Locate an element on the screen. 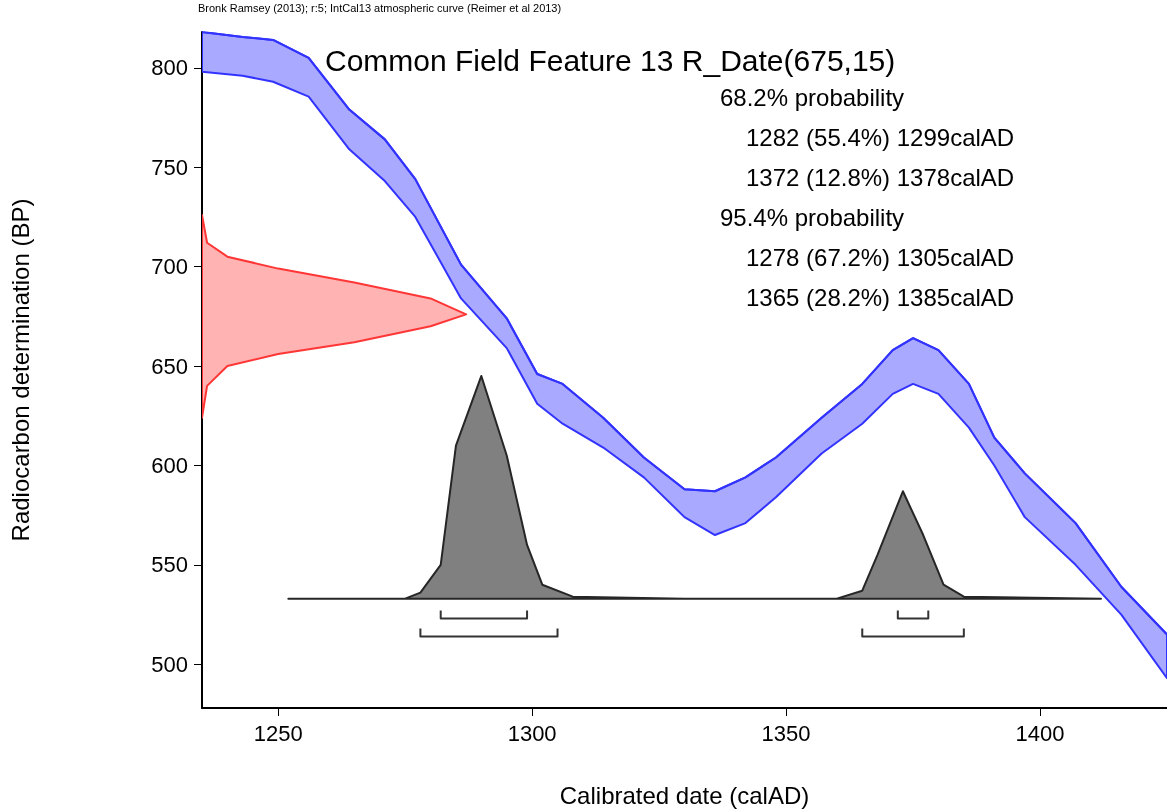  x-tick-label: 1400 is located at coordinates (1040, 733).